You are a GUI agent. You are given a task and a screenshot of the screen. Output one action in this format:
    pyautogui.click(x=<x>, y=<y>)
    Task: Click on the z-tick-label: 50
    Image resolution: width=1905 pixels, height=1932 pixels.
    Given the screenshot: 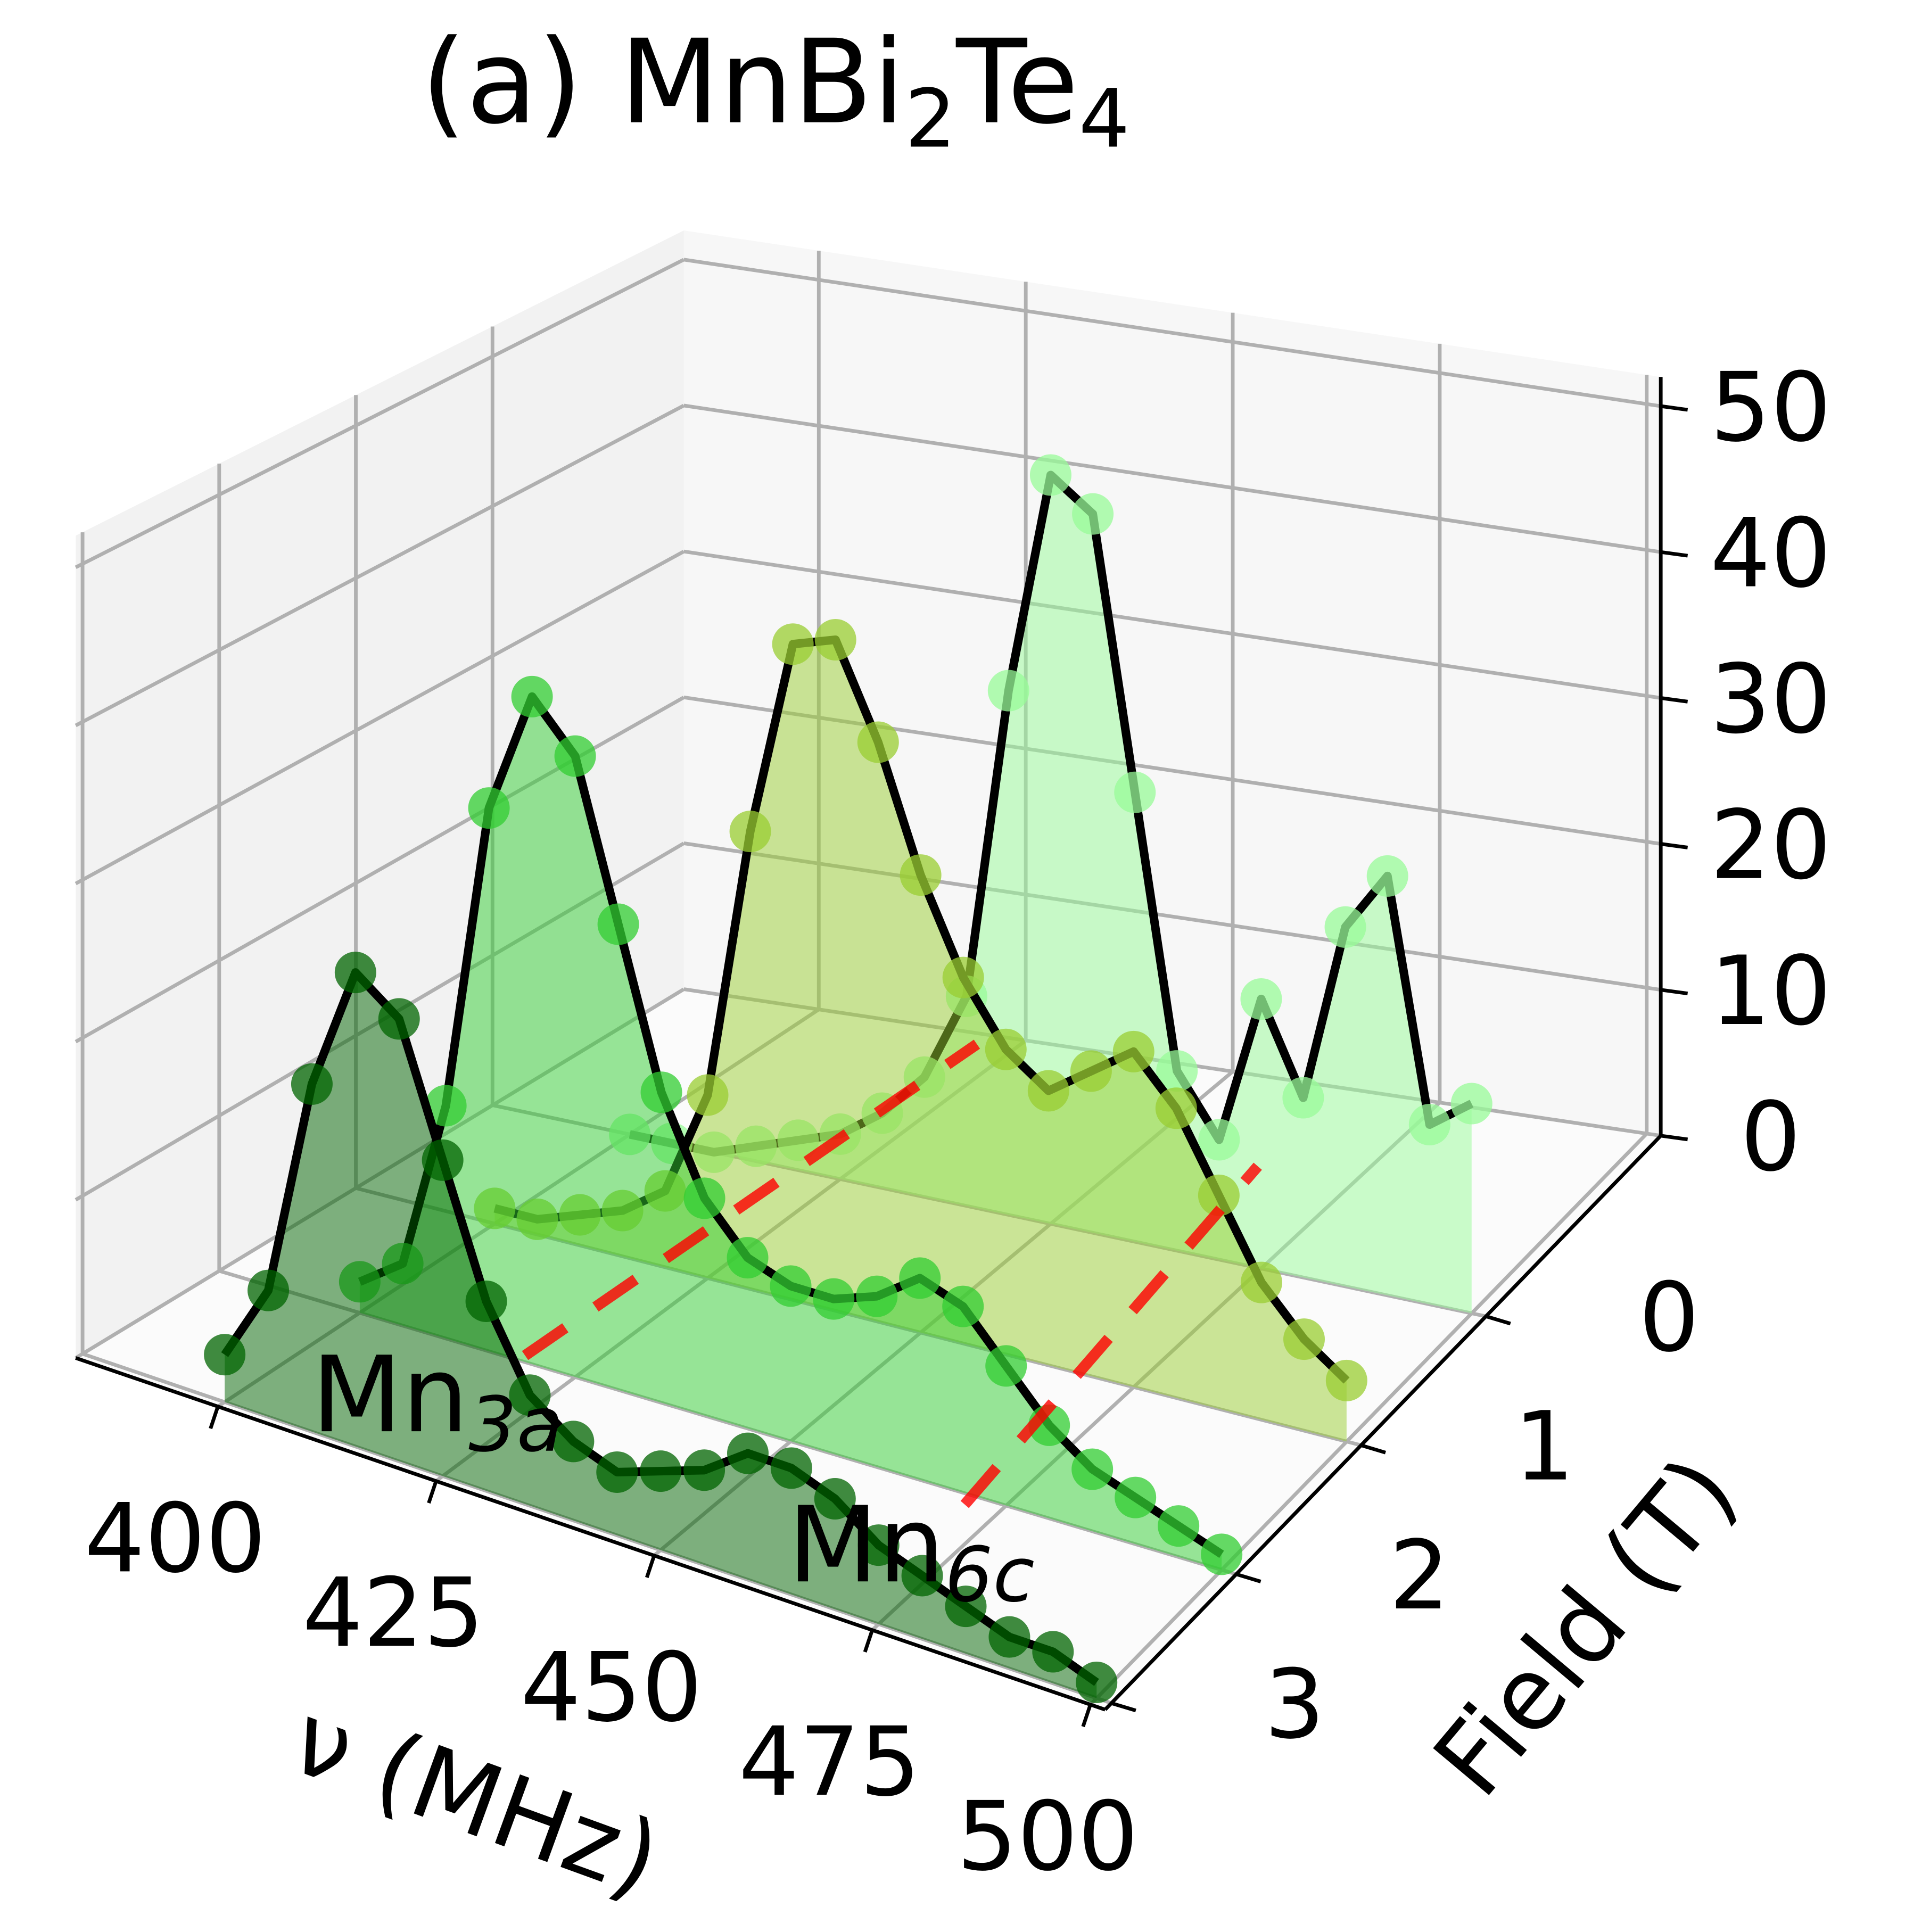 What is the action you would take?
    pyautogui.click(x=1771, y=407)
    